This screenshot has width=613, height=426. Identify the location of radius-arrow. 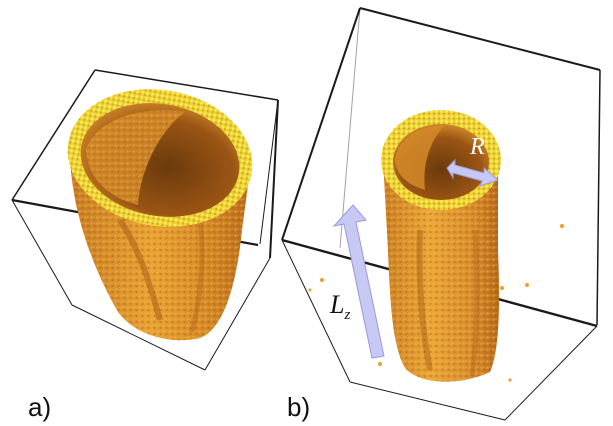
(472, 172).